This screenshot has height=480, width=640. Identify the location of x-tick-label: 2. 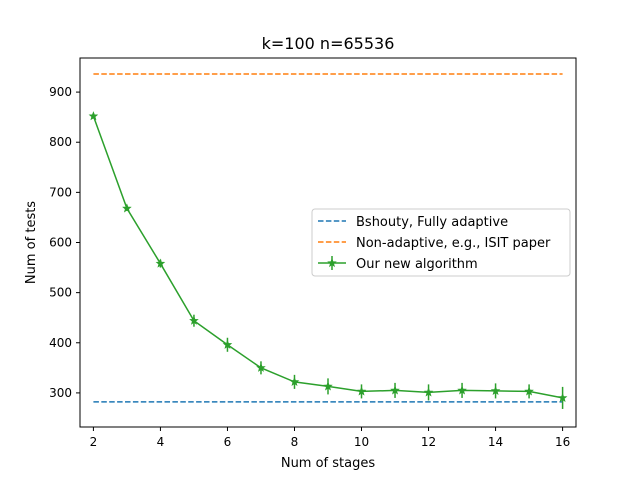
(94, 442).